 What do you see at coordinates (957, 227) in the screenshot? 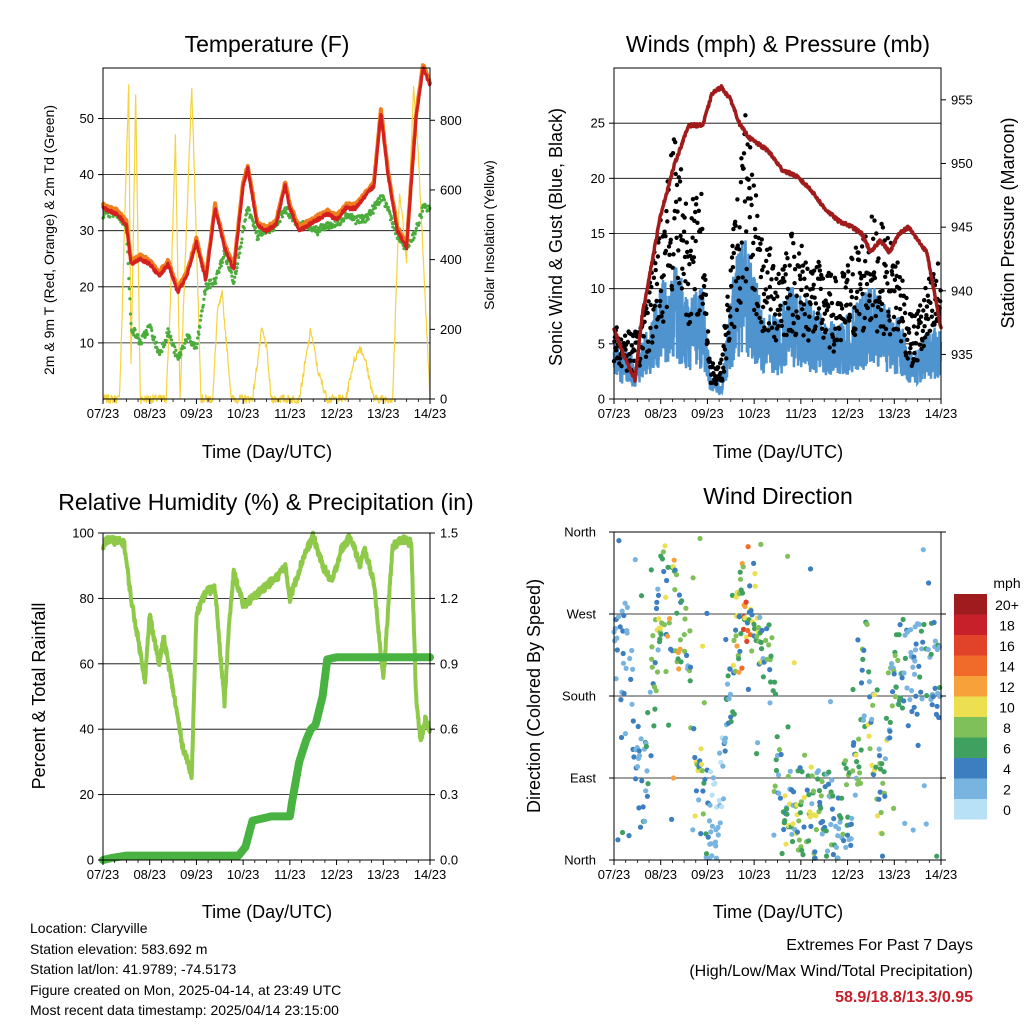
I see `winds-y-ticks-right: 935 940 945 950 955` at bounding box center [957, 227].